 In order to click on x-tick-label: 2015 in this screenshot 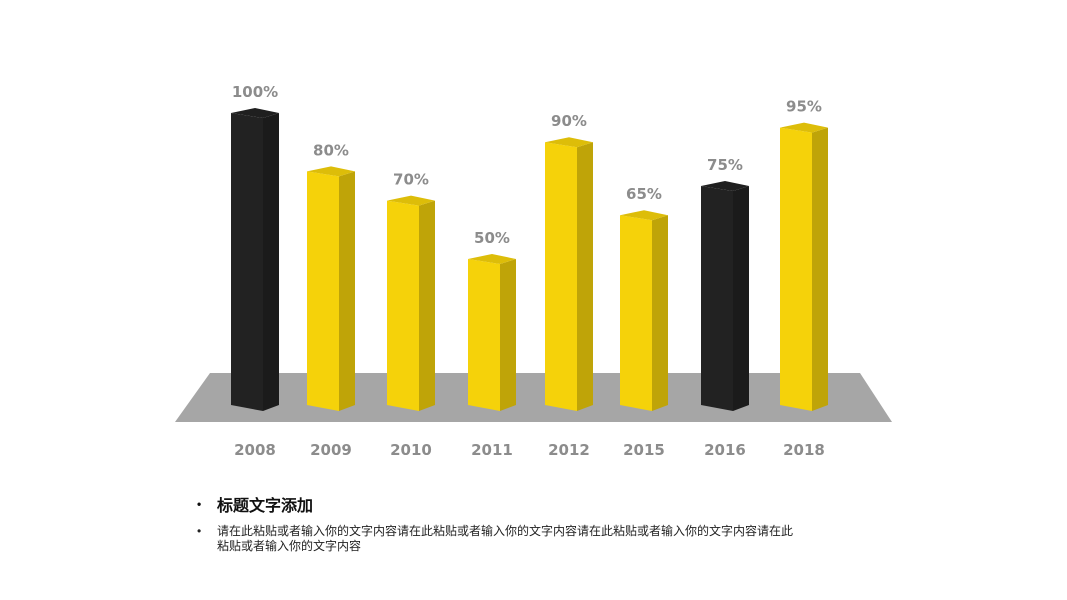, I will do `click(644, 450)`.